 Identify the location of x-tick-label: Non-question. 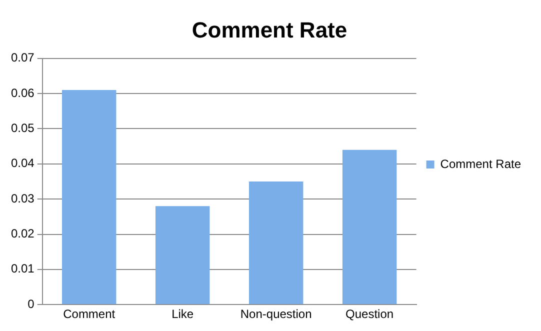
(276, 314).